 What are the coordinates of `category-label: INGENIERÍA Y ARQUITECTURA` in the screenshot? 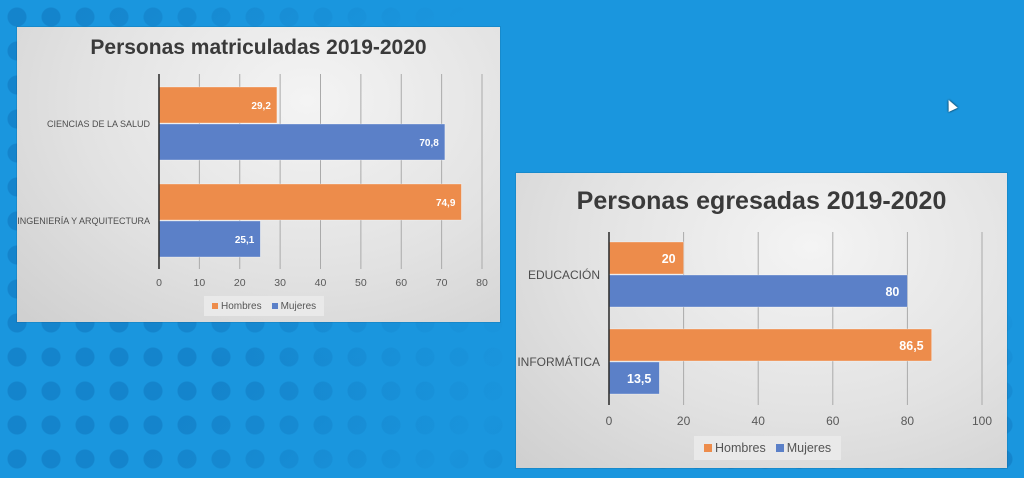 It's located at (83, 221).